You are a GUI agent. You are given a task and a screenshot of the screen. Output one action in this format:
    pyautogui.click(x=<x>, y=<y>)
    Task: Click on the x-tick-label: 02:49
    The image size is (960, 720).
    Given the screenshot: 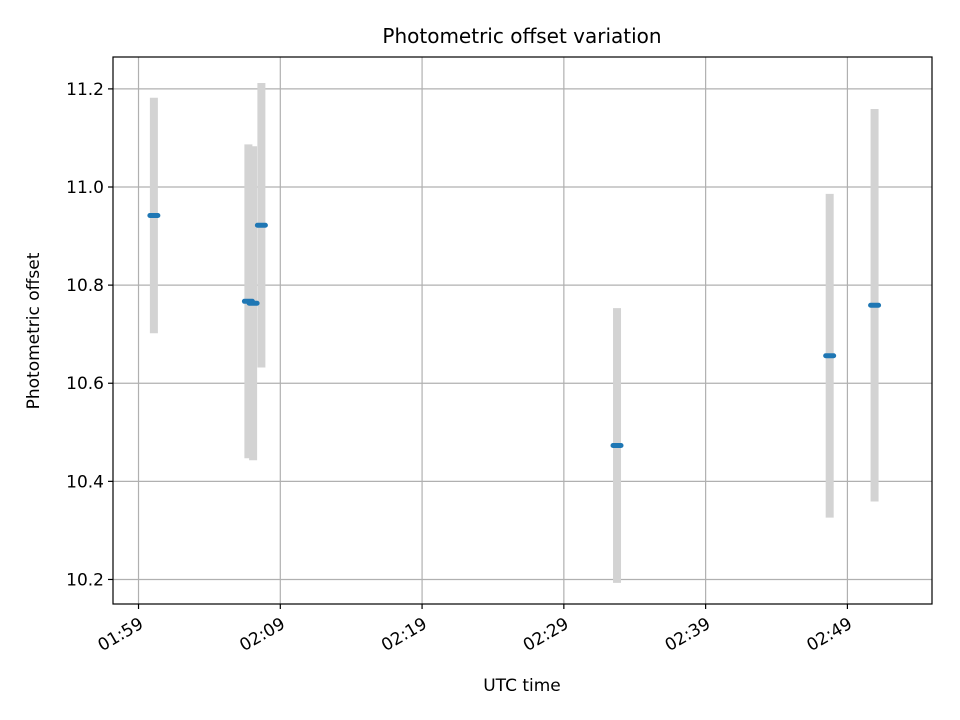 What is the action you would take?
    pyautogui.click(x=829, y=635)
    